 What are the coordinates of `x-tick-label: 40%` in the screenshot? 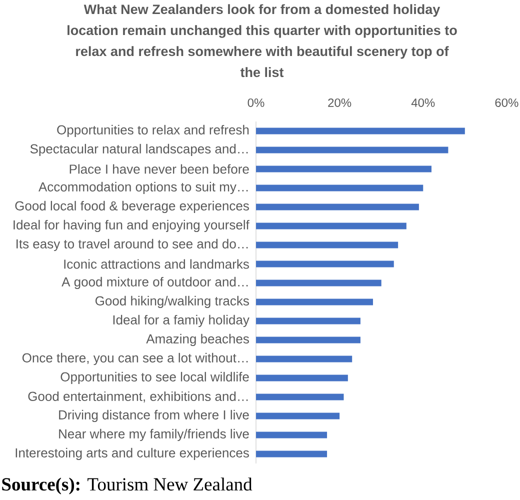 It's located at (423, 102).